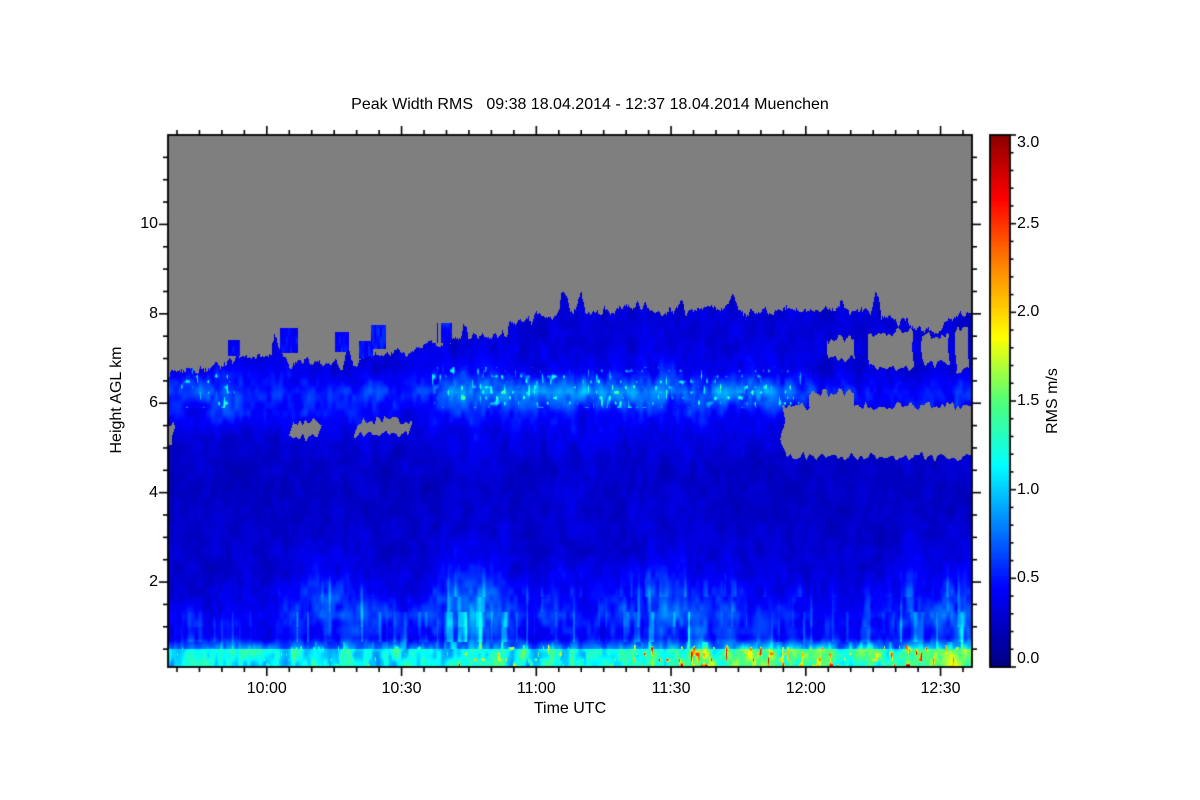 The width and height of the screenshot is (1200, 800). Describe the element at coordinates (1028, 658) in the screenshot. I see `colorbar-tick-label: 0.0` at that location.